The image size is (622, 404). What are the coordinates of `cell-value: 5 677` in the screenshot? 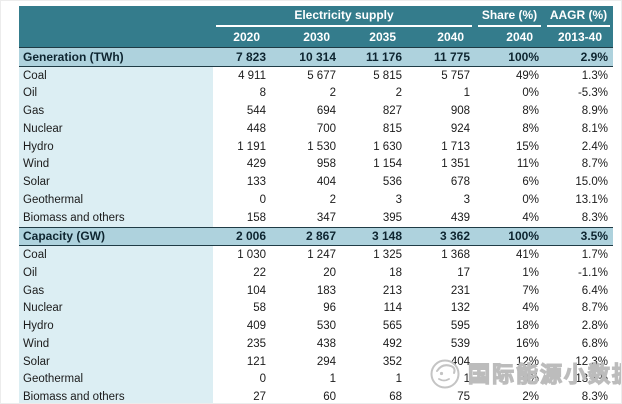 It's located at (306, 75).